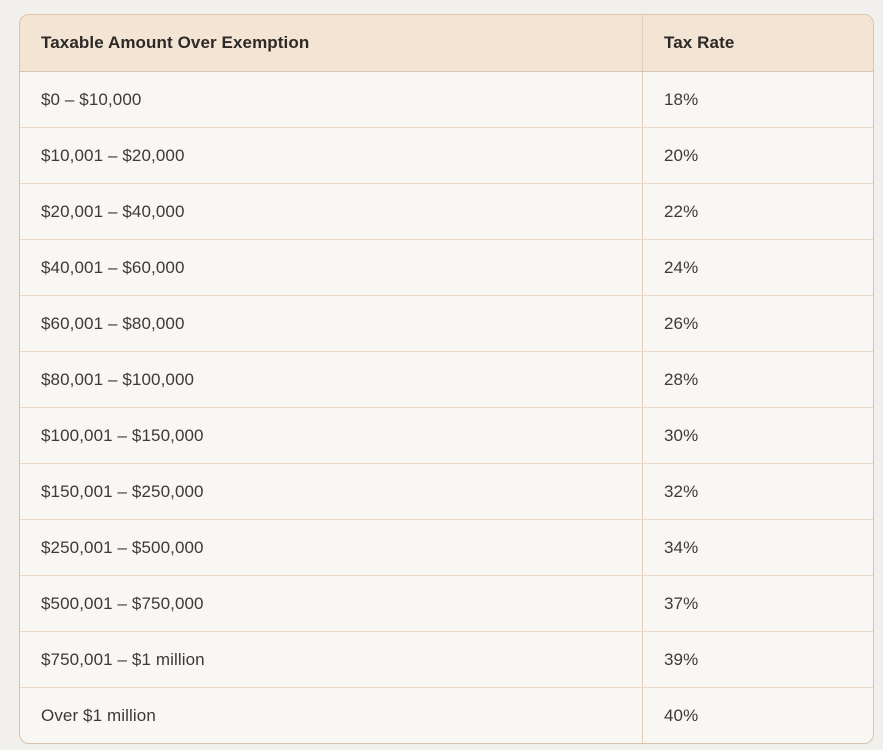 The height and width of the screenshot is (750, 883). I want to click on table-row: $100,001 – $150,000 30%, so click(446, 435).